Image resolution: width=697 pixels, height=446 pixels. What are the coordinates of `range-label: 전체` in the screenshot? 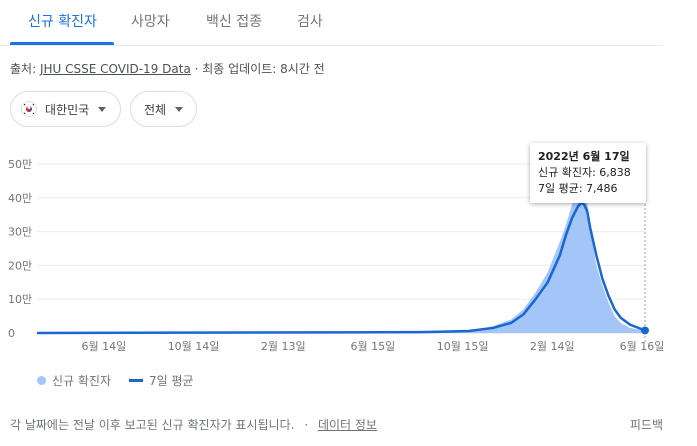 It's located at (155, 109).